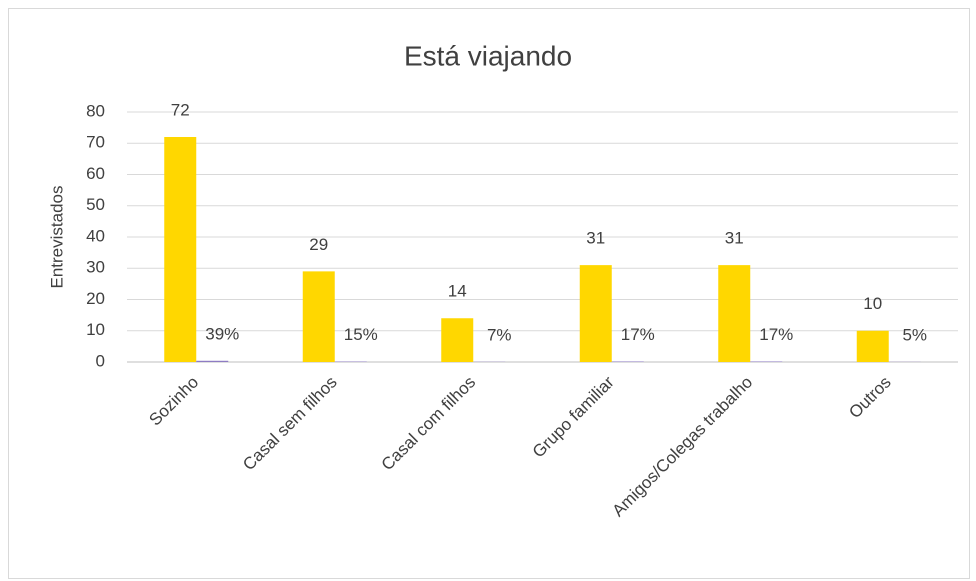  What do you see at coordinates (914, 334) in the screenshot?
I see `data-label: 5%` at bounding box center [914, 334].